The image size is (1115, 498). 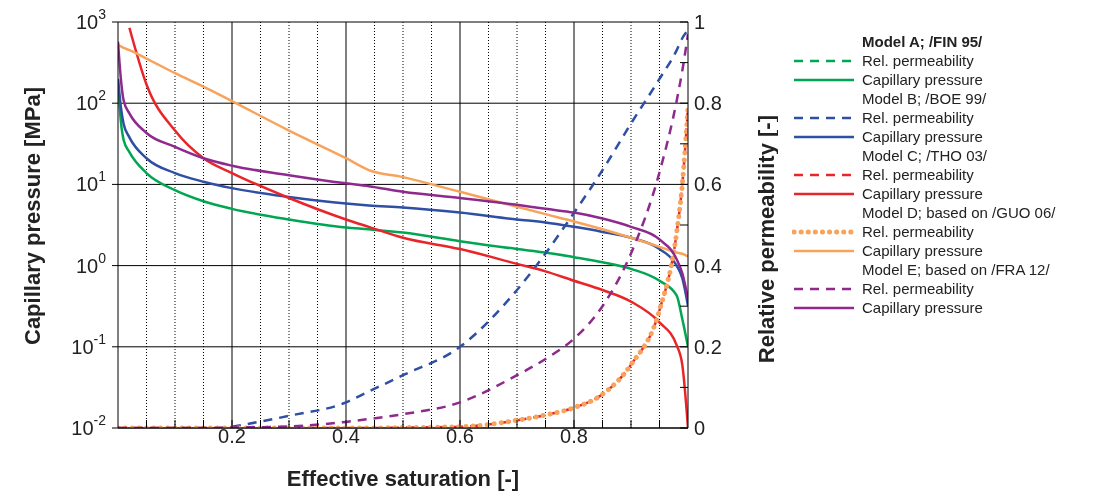 What do you see at coordinates (91, 19) in the screenshot?
I see `y-tick-label: 10$^{3}$` at bounding box center [91, 19].